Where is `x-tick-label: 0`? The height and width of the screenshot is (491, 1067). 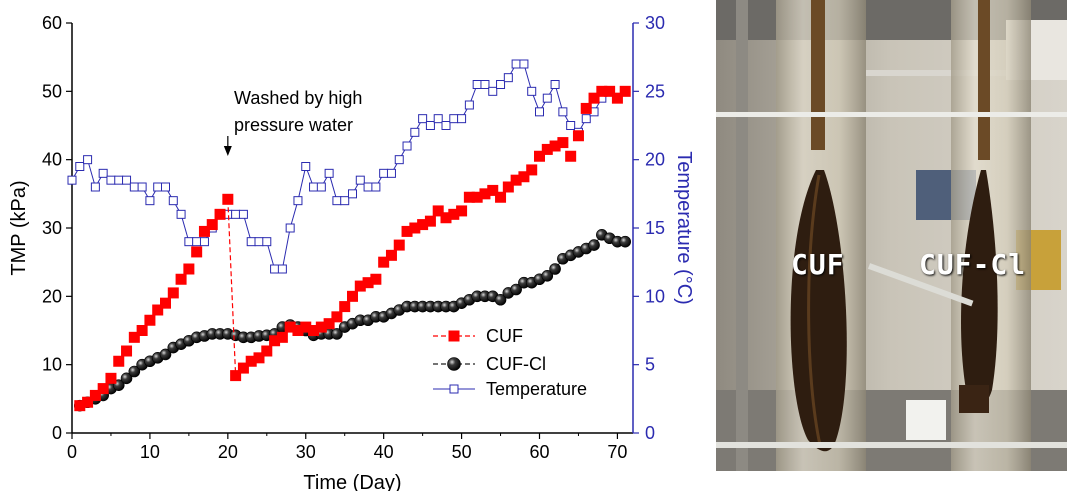
x-tick-label: 0 is located at coordinates (72, 452).